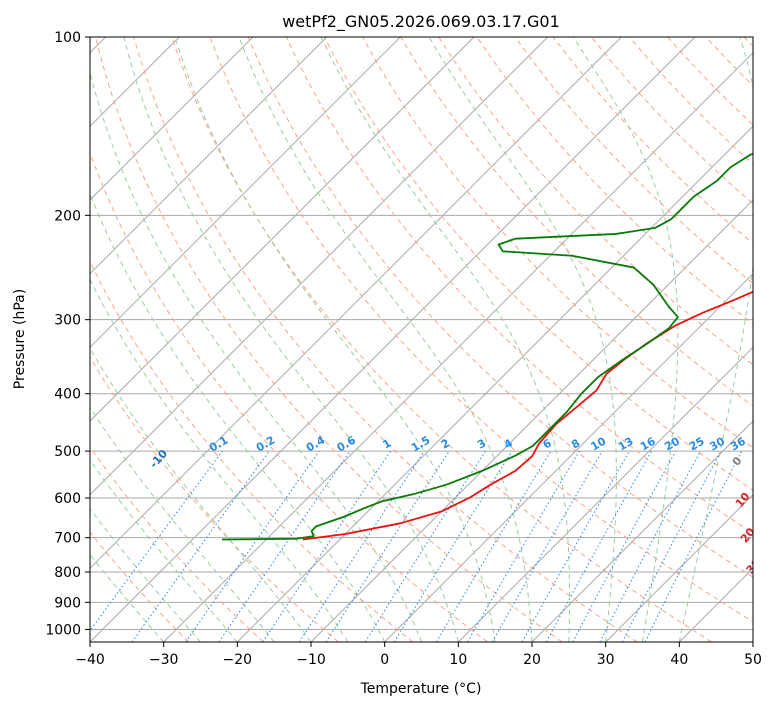 This screenshot has height=708, width=775. Describe the element at coordinates (532, 660) in the screenshot. I see `x-tick-label: 20` at that location.